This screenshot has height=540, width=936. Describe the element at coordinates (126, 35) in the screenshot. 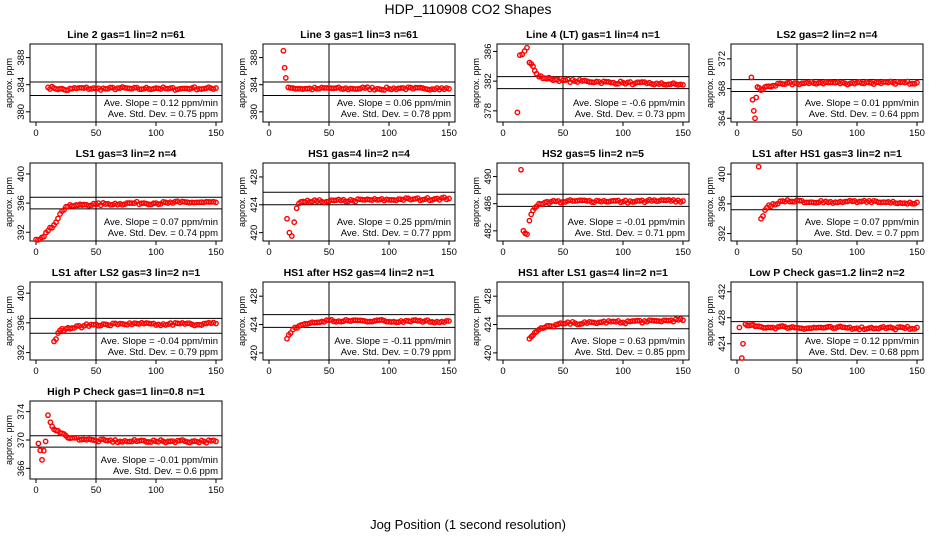

I see `panel-title: Line 2 gas=1 lin=2 n=61` at that location.